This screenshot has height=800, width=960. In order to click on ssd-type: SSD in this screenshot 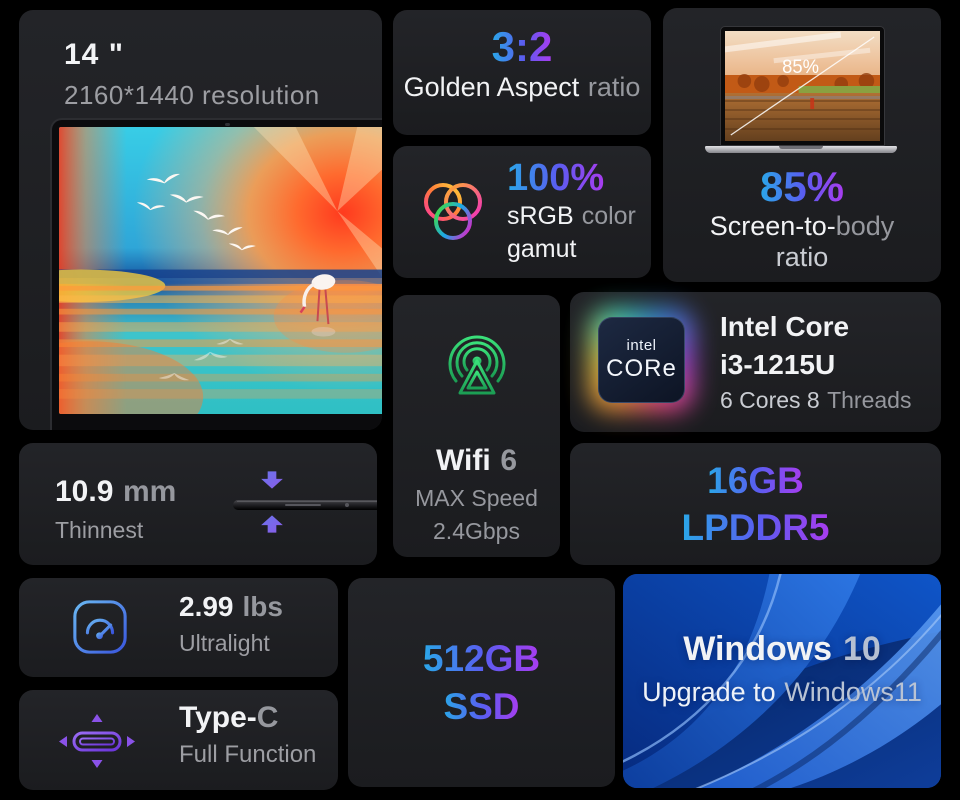, I will do `click(481, 706)`.